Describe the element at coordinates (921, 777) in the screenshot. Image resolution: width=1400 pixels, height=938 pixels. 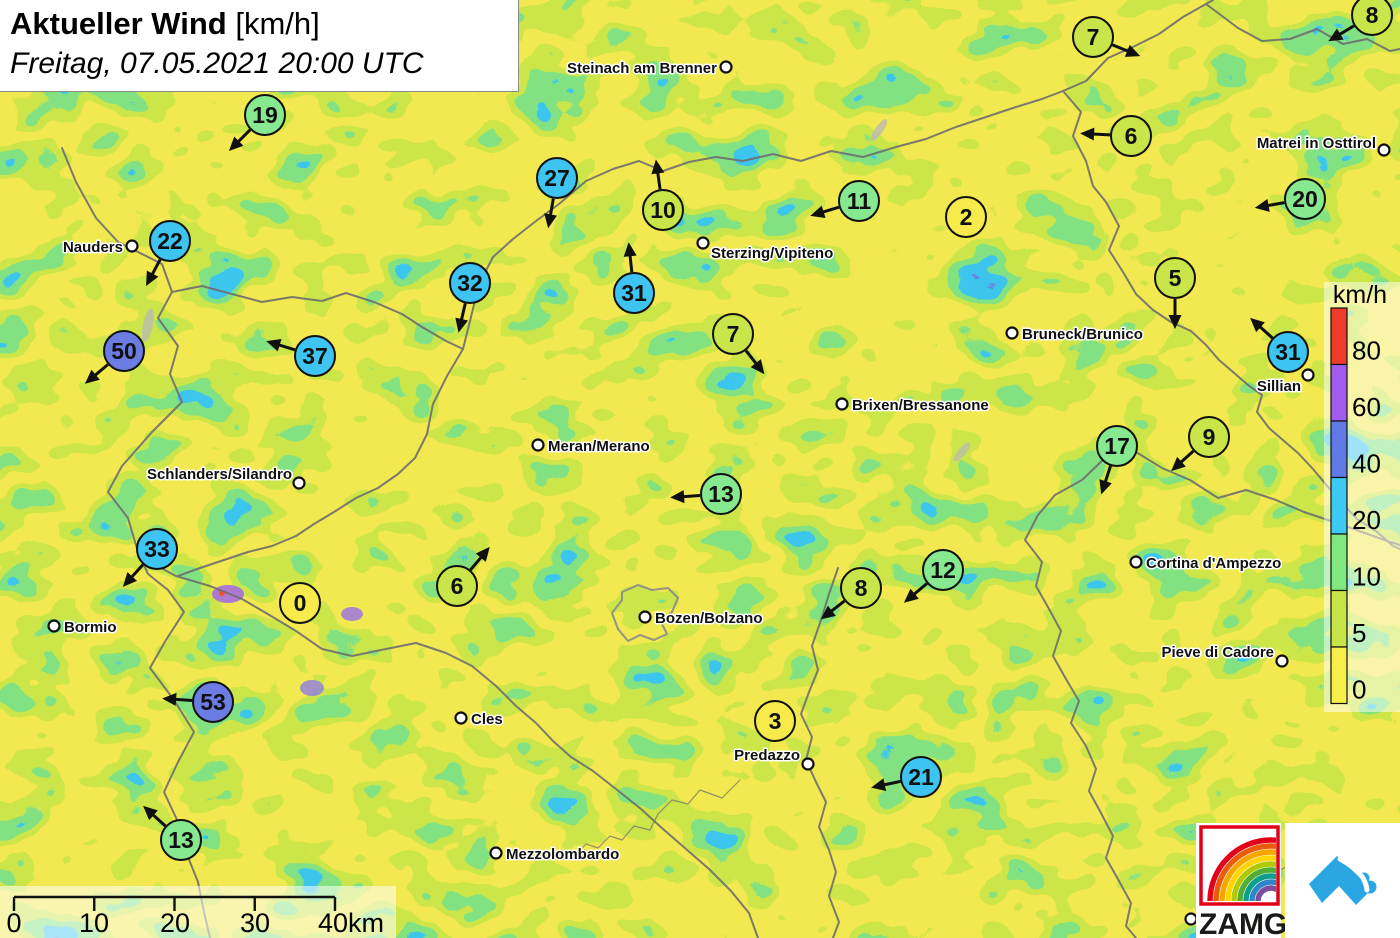
I see `wind-speed-value: 21` at that location.